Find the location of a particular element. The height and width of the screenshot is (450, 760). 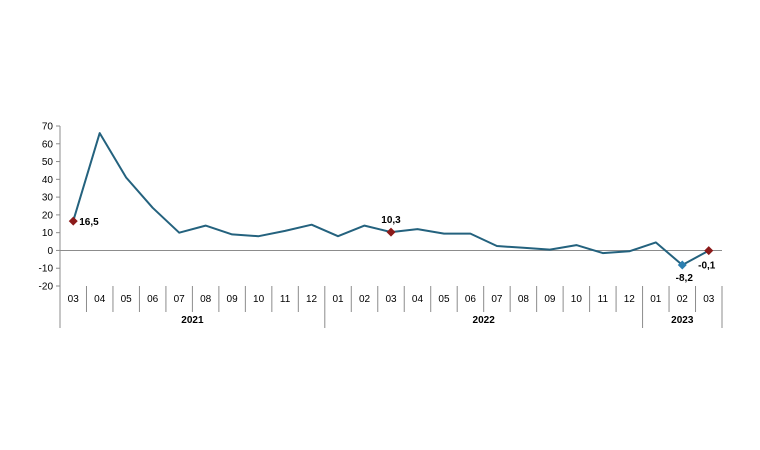

y-tick-label: 30 is located at coordinates (48, 198).